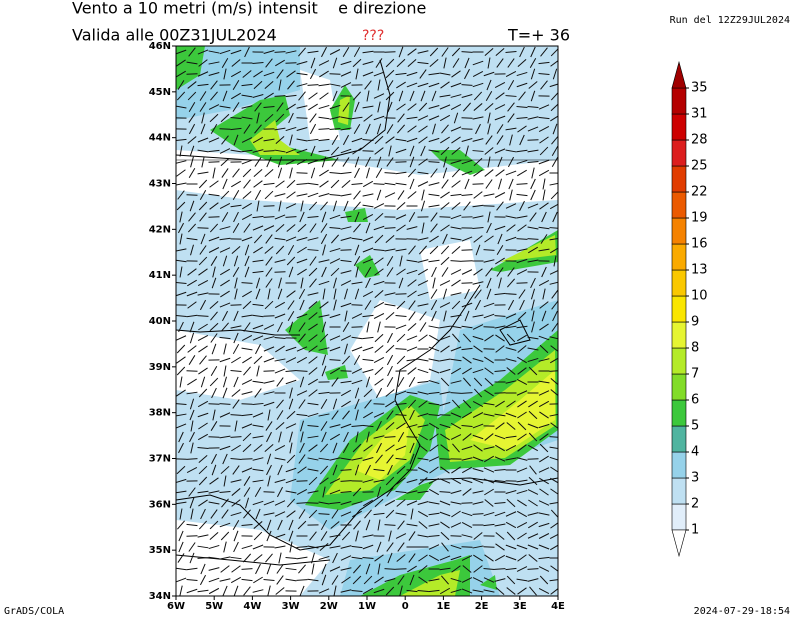 The height and width of the screenshot is (618, 800). I want to click on lat-label: 35N, so click(160, 550).